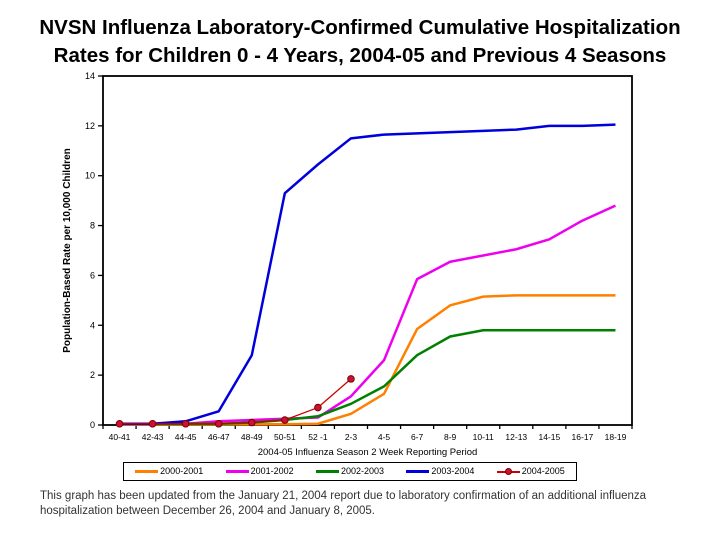  I want to click on x-axis-tick-label: 14-15, so click(549, 437).